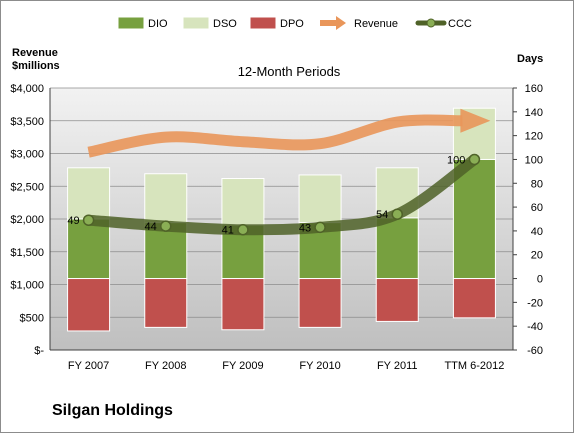  I want to click on left-tick-label: $1,000, so click(27, 286).